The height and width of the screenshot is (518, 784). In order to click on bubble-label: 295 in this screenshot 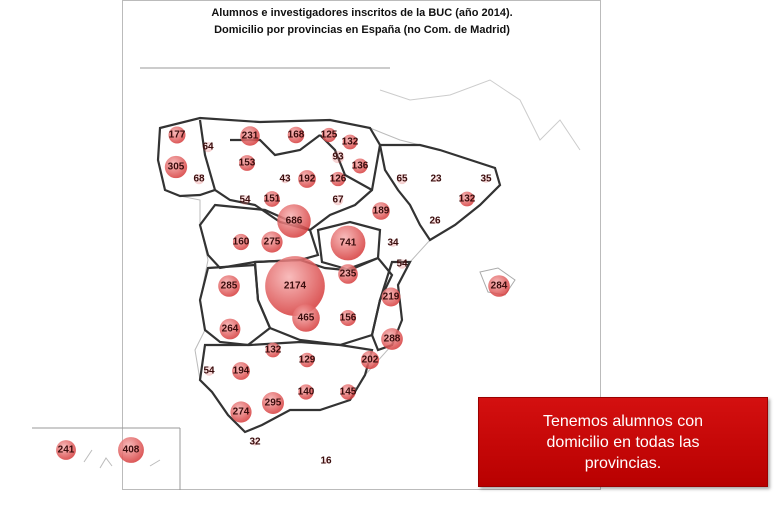, I will do `click(273, 403)`.